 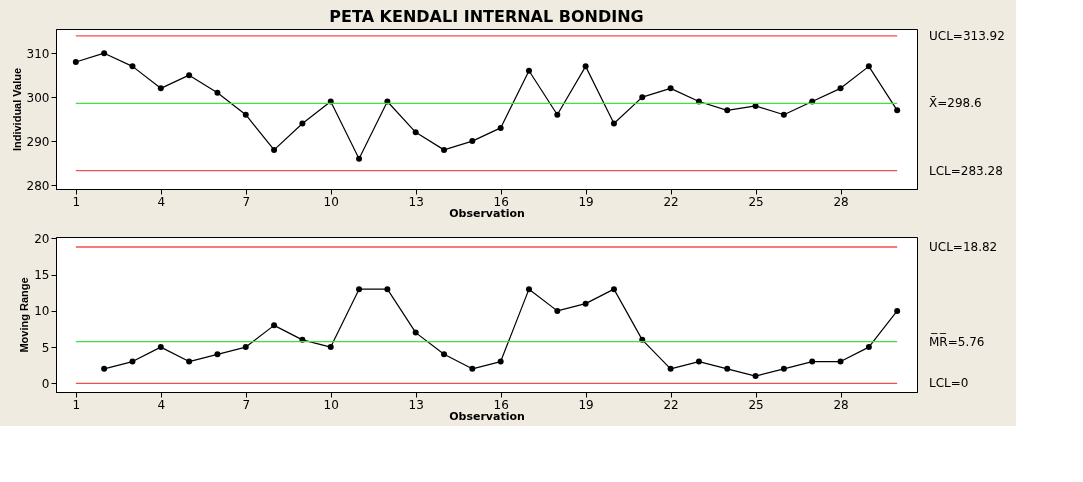 I want to click on ref-line-label: LCL=283.28, so click(x=966, y=170).